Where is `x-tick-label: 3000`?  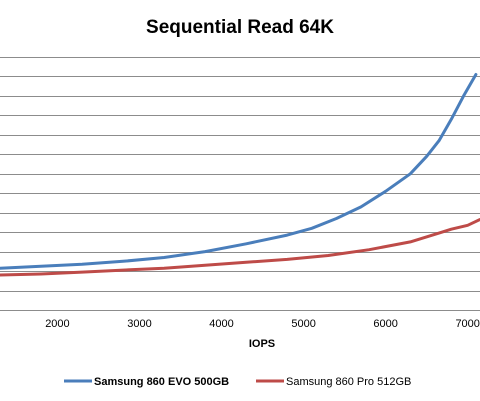
x-tick-label: 3000 is located at coordinates (139, 324).